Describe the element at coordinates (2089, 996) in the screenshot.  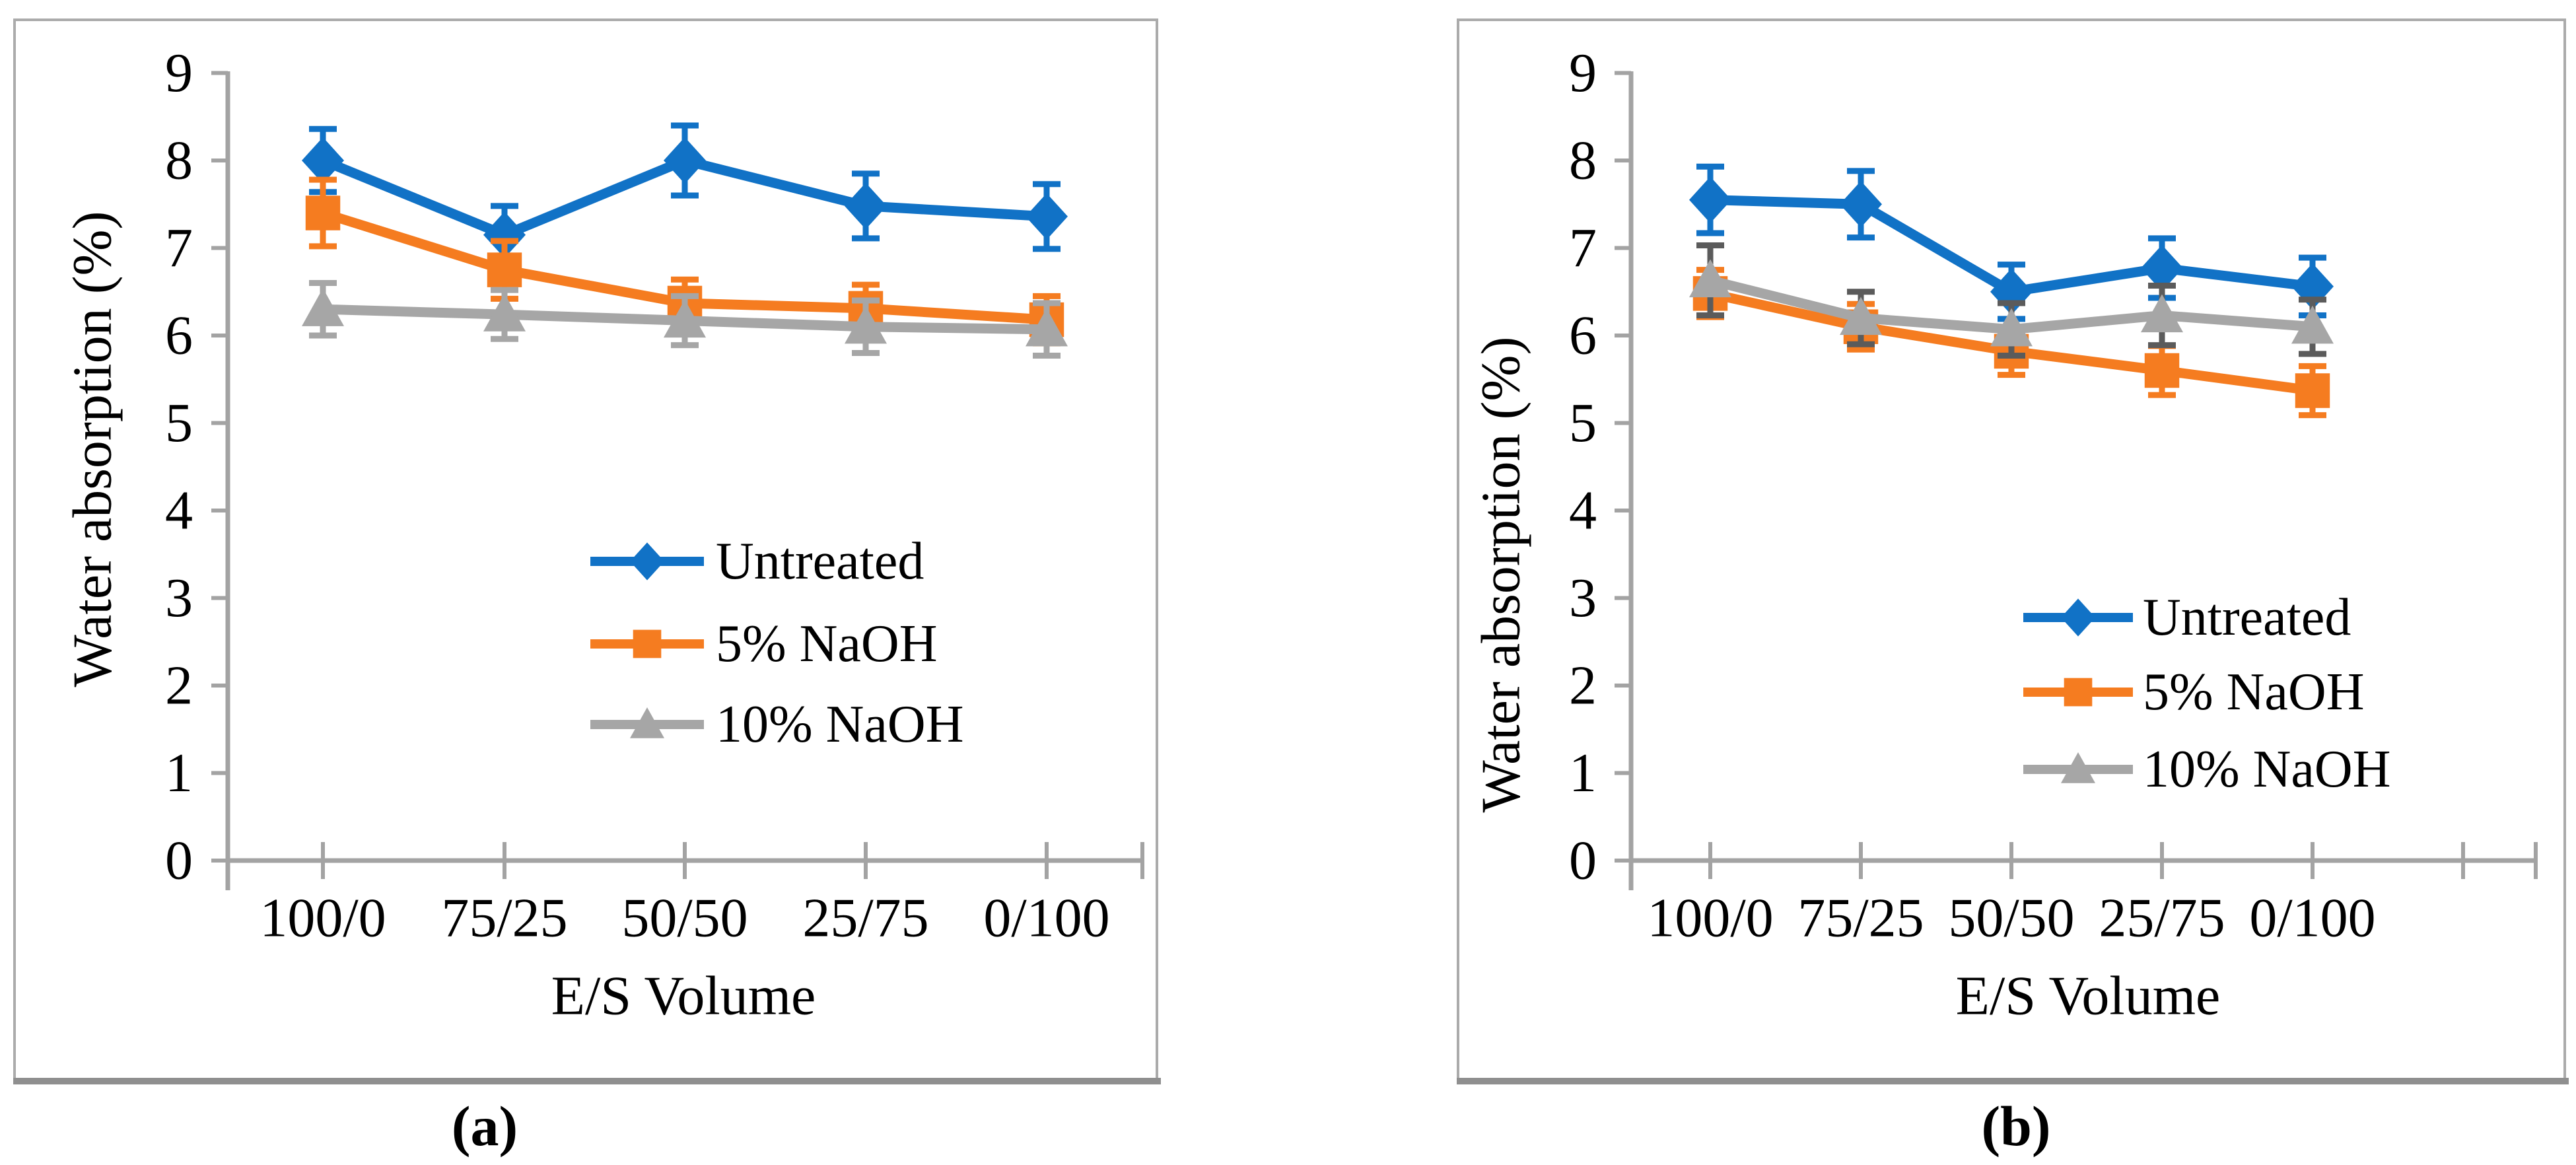
I see `panel-b-x-axis-title: E/S Volume` at that location.